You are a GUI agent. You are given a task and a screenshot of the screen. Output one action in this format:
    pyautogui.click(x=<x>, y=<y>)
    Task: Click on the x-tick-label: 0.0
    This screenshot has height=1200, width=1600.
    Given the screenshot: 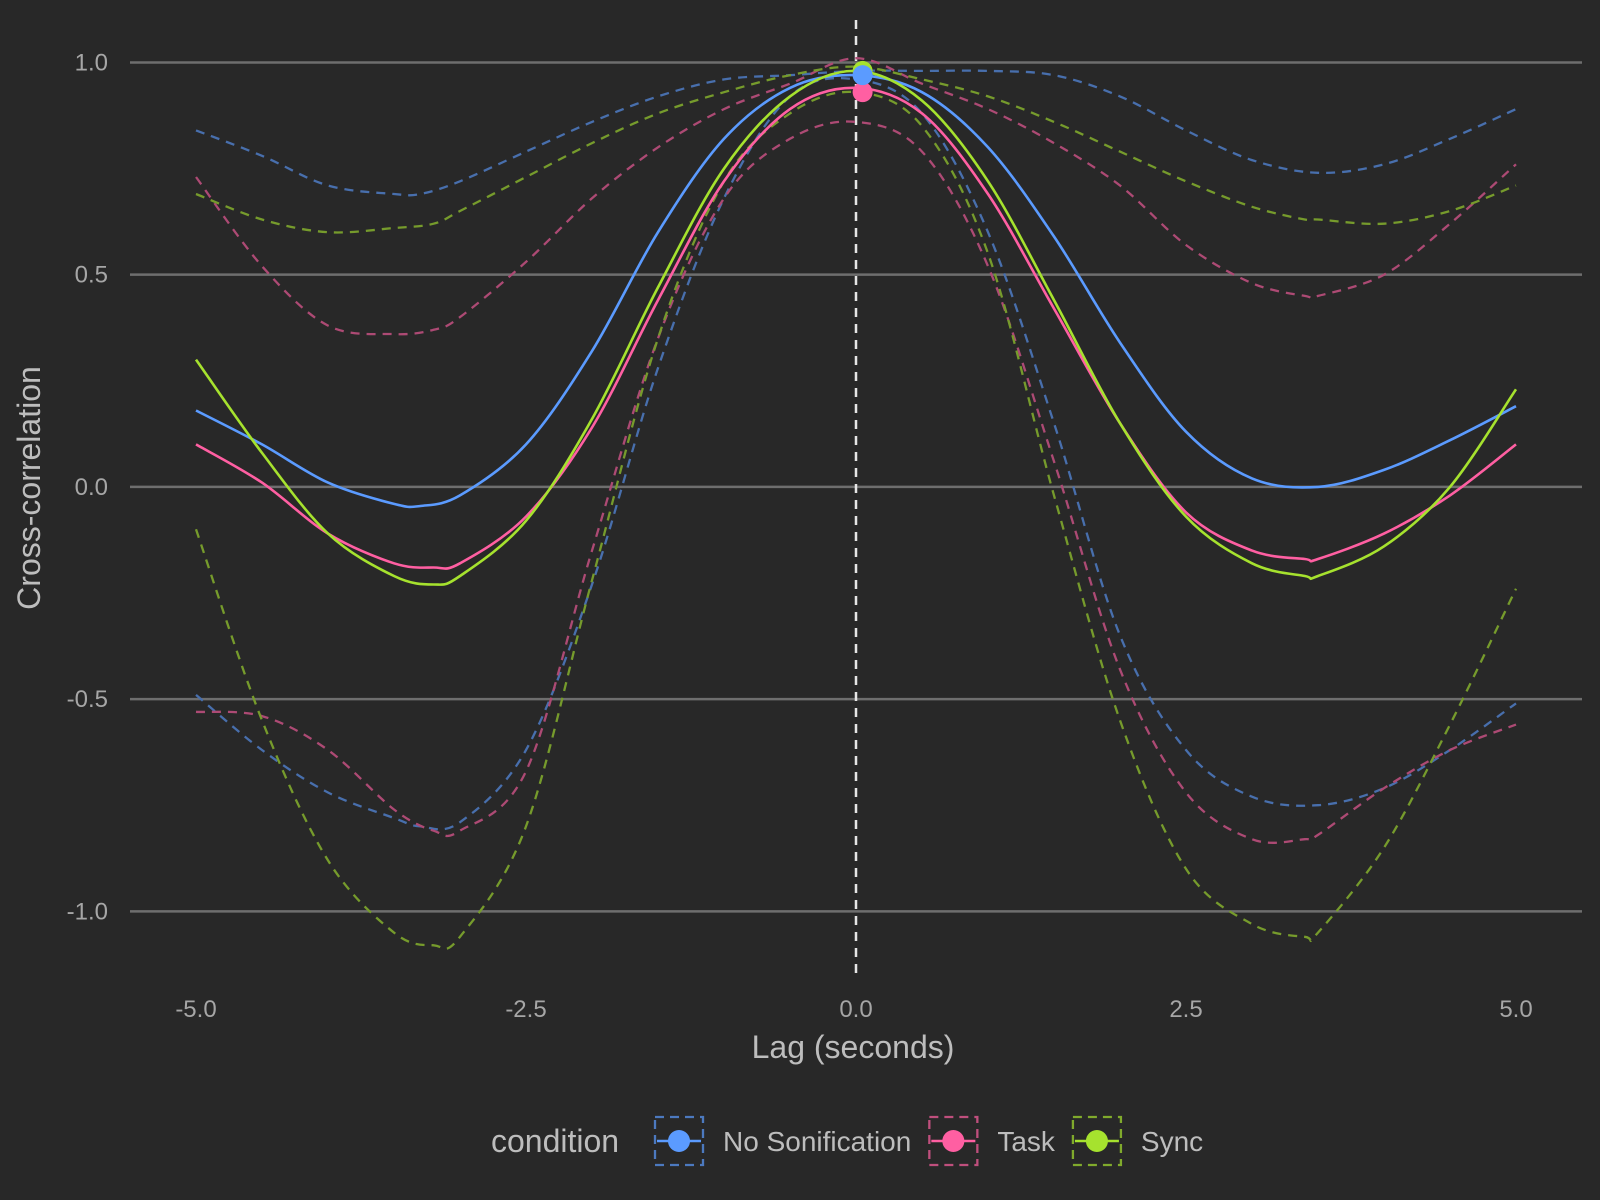 What is the action you would take?
    pyautogui.click(x=855, y=1009)
    